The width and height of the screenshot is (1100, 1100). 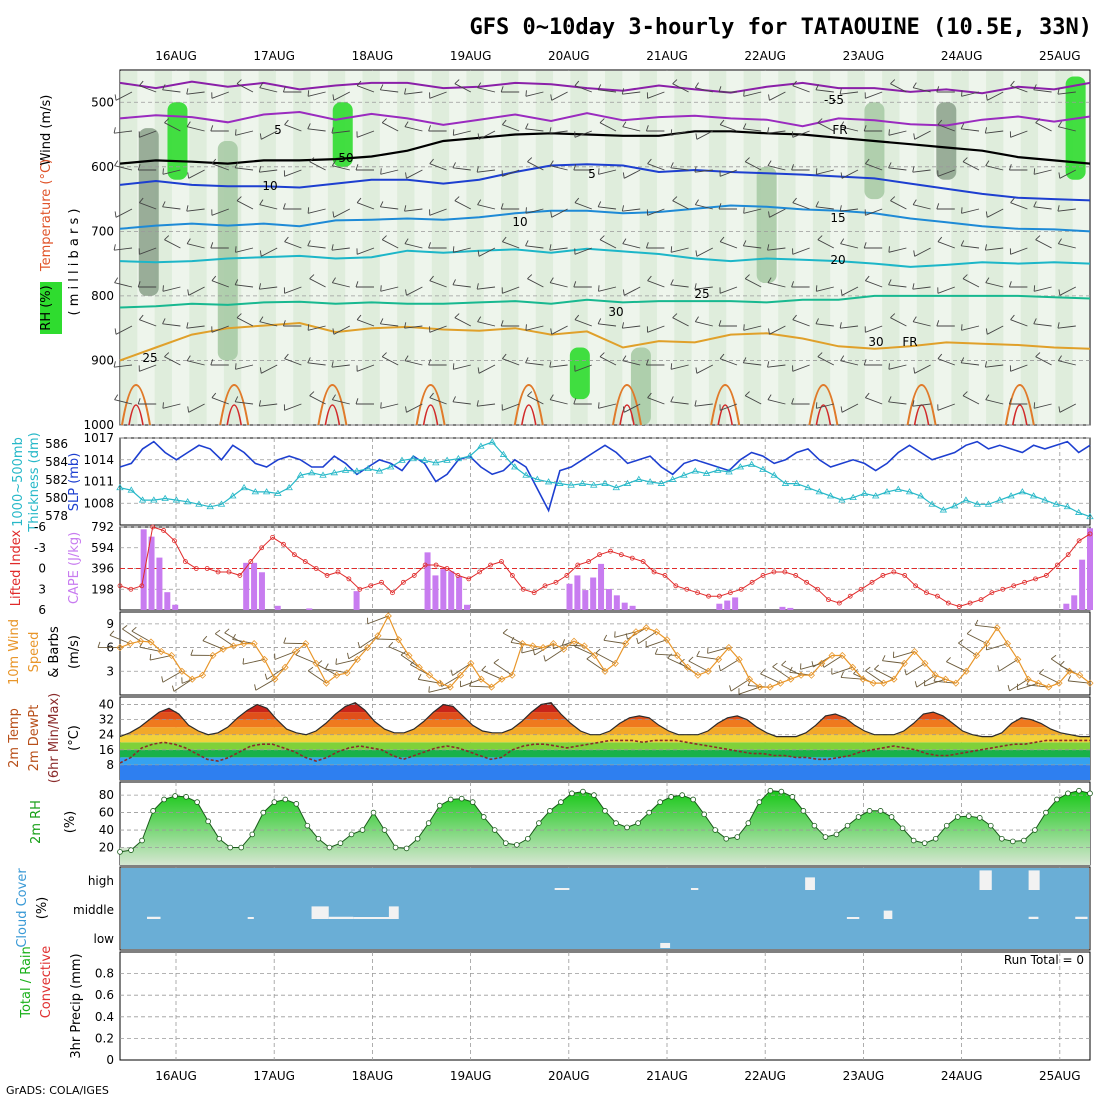 I want to click on pressure-tick: 600, so click(x=102, y=167).